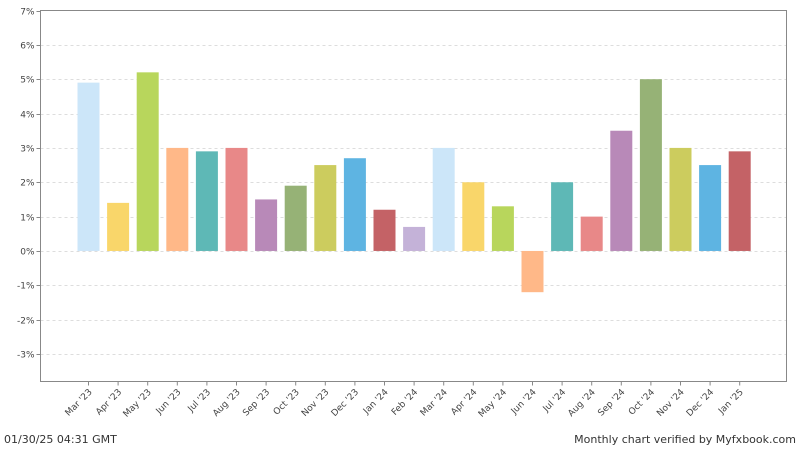 The height and width of the screenshot is (454, 800). Describe the element at coordinates (169, 403) in the screenshot. I see `x-tick-label: Jun '23` at that location.